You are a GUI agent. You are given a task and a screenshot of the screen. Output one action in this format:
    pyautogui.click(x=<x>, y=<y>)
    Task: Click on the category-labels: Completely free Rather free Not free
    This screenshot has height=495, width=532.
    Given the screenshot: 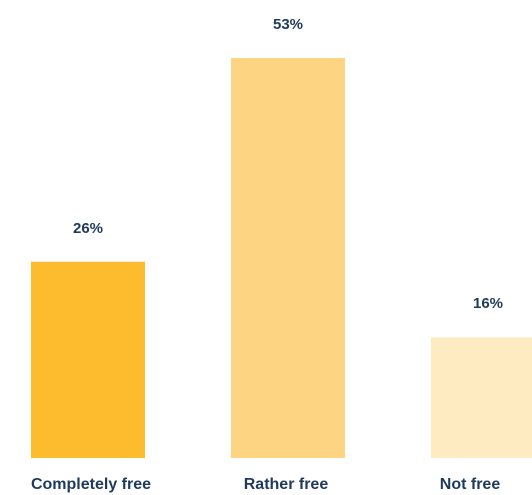 What is the action you would take?
    pyautogui.click(x=265, y=484)
    